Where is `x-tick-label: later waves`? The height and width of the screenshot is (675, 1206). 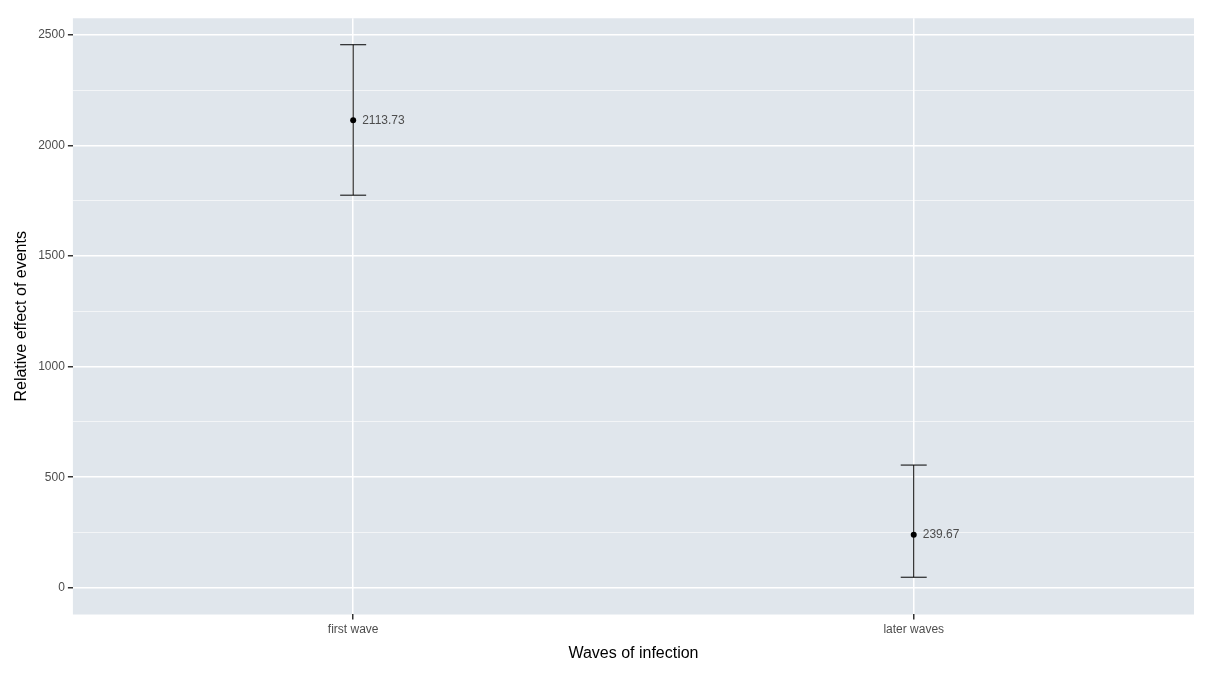 x-tick-label: later waves is located at coordinates (914, 628).